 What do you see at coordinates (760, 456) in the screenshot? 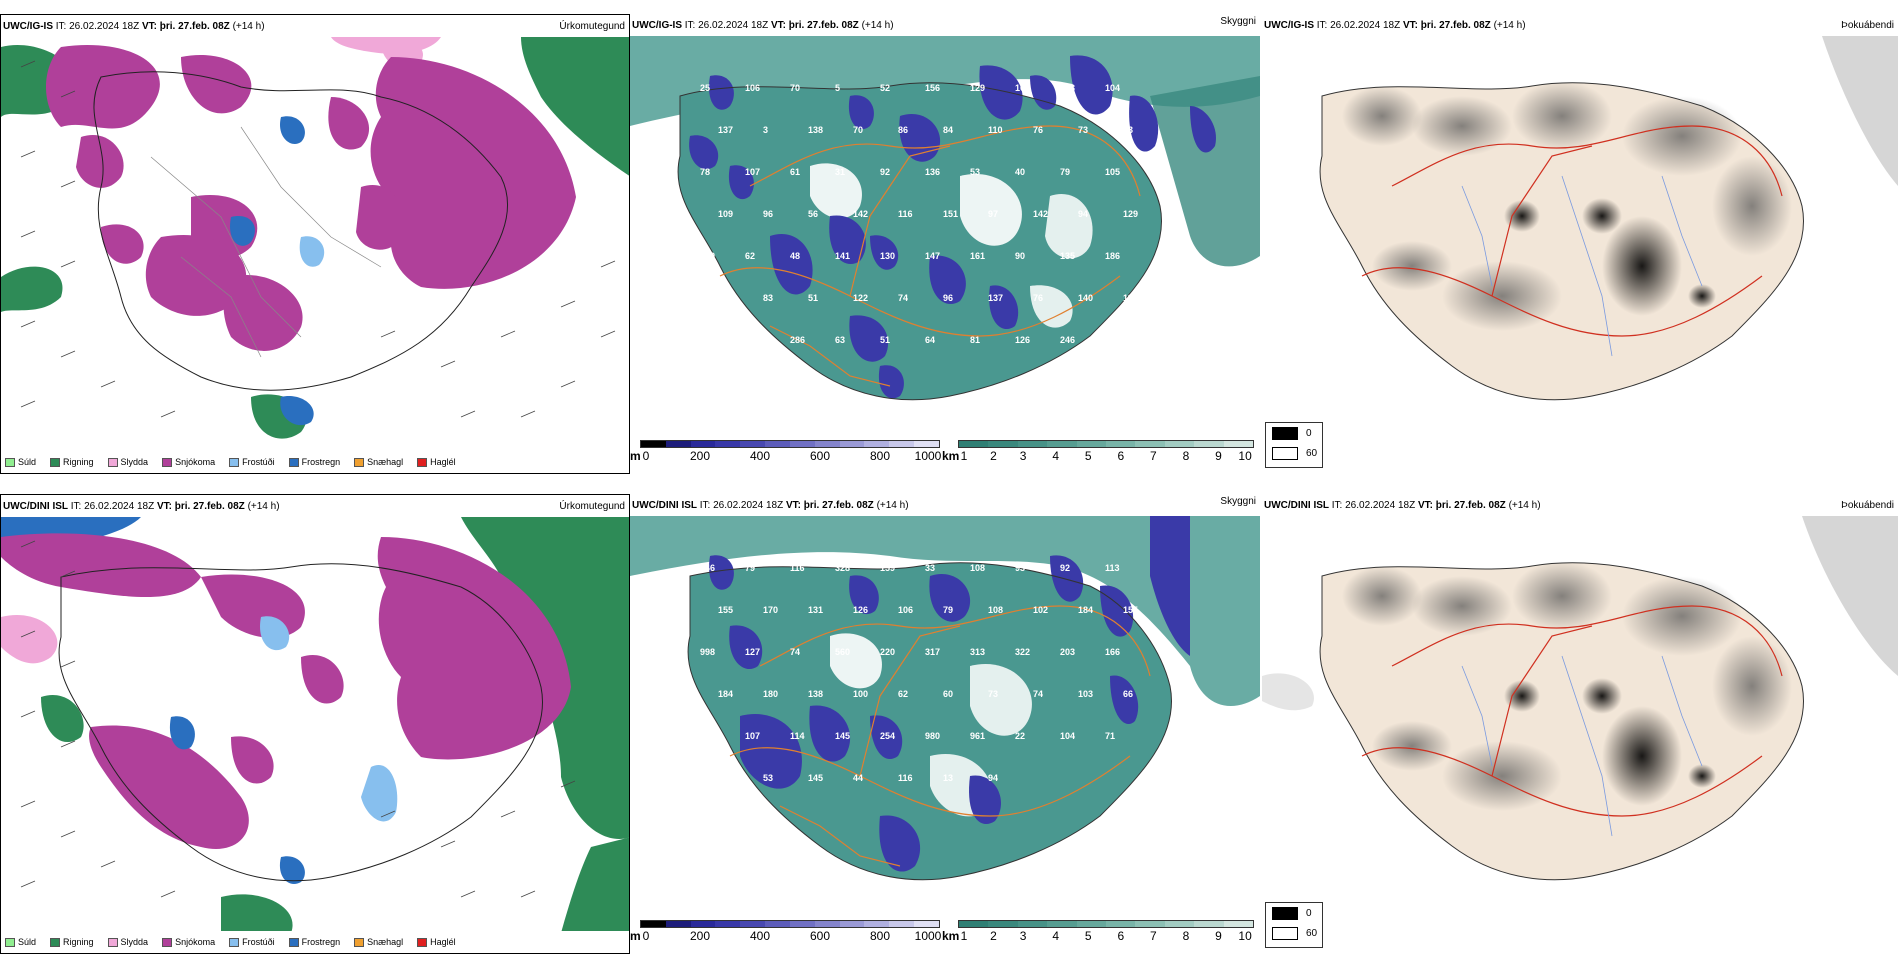
I see `tick: 400` at bounding box center [760, 456].